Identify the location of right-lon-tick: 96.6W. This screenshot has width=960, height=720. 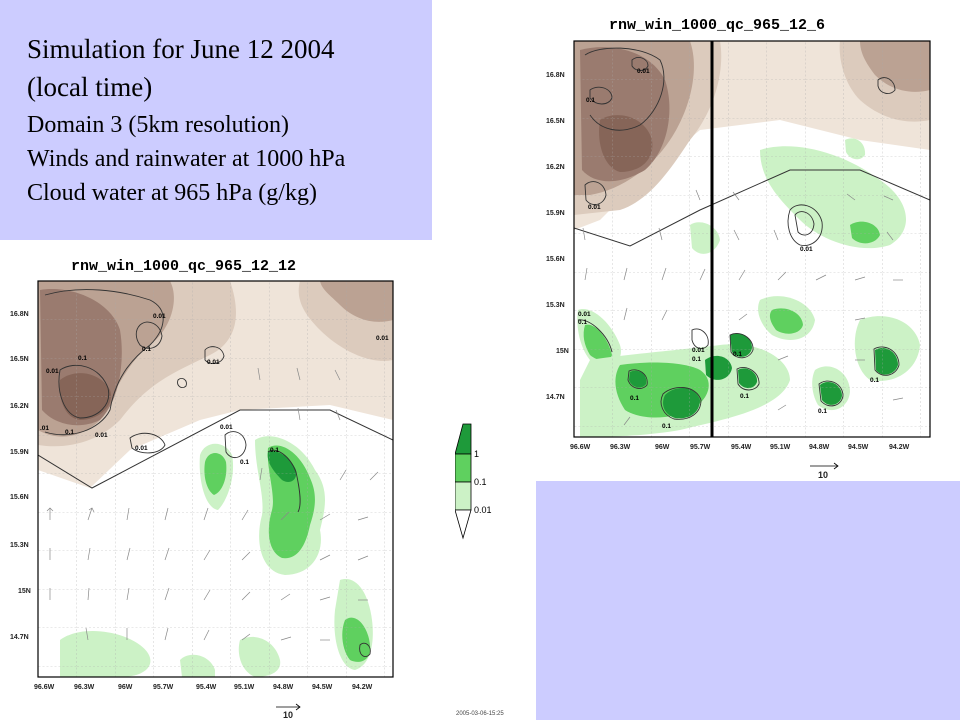
(580, 447).